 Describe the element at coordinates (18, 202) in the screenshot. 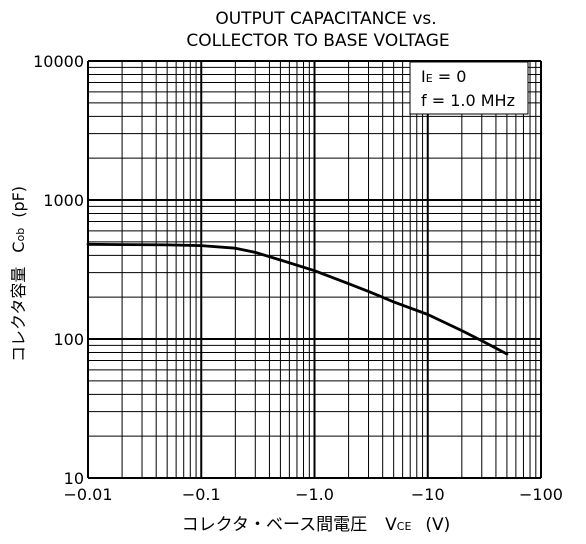

I see `y-axis-unit: (pF)` at that location.